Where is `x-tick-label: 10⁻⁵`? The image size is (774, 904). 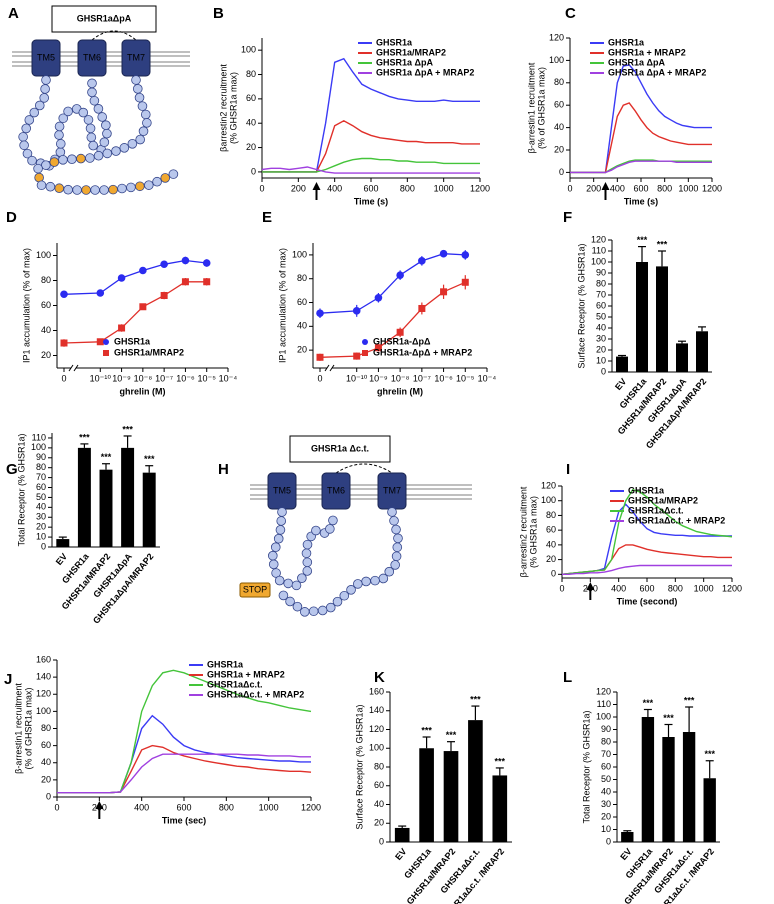
x-tick-label: 10⁻⁵ is located at coordinates (206, 378).